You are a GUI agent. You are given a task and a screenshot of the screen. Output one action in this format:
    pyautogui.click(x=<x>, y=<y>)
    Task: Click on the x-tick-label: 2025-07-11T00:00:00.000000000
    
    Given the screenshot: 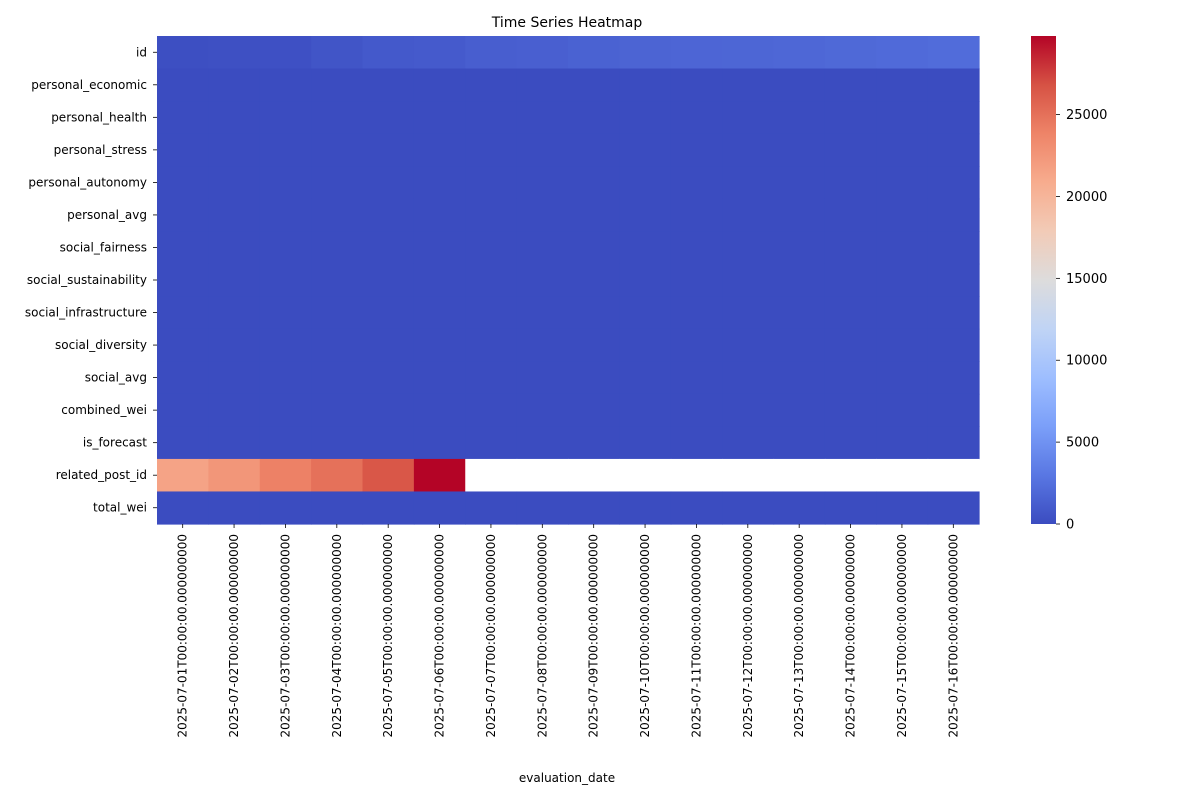 What is the action you would take?
    pyautogui.click(x=696, y=636)
    